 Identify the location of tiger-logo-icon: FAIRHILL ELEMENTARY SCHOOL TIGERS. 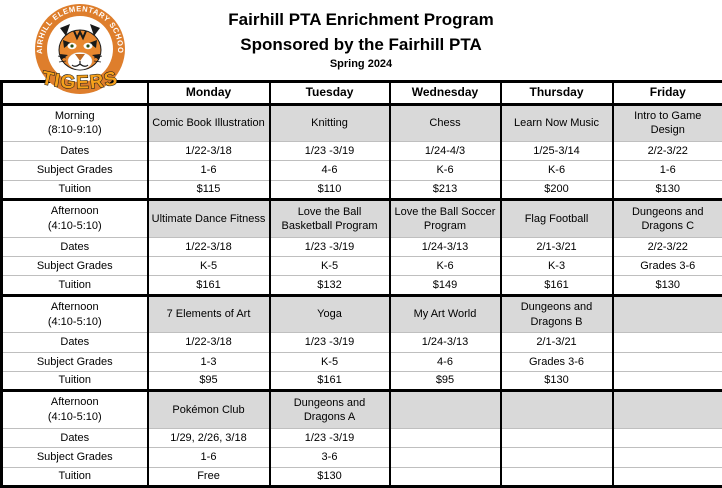
(76, 47).